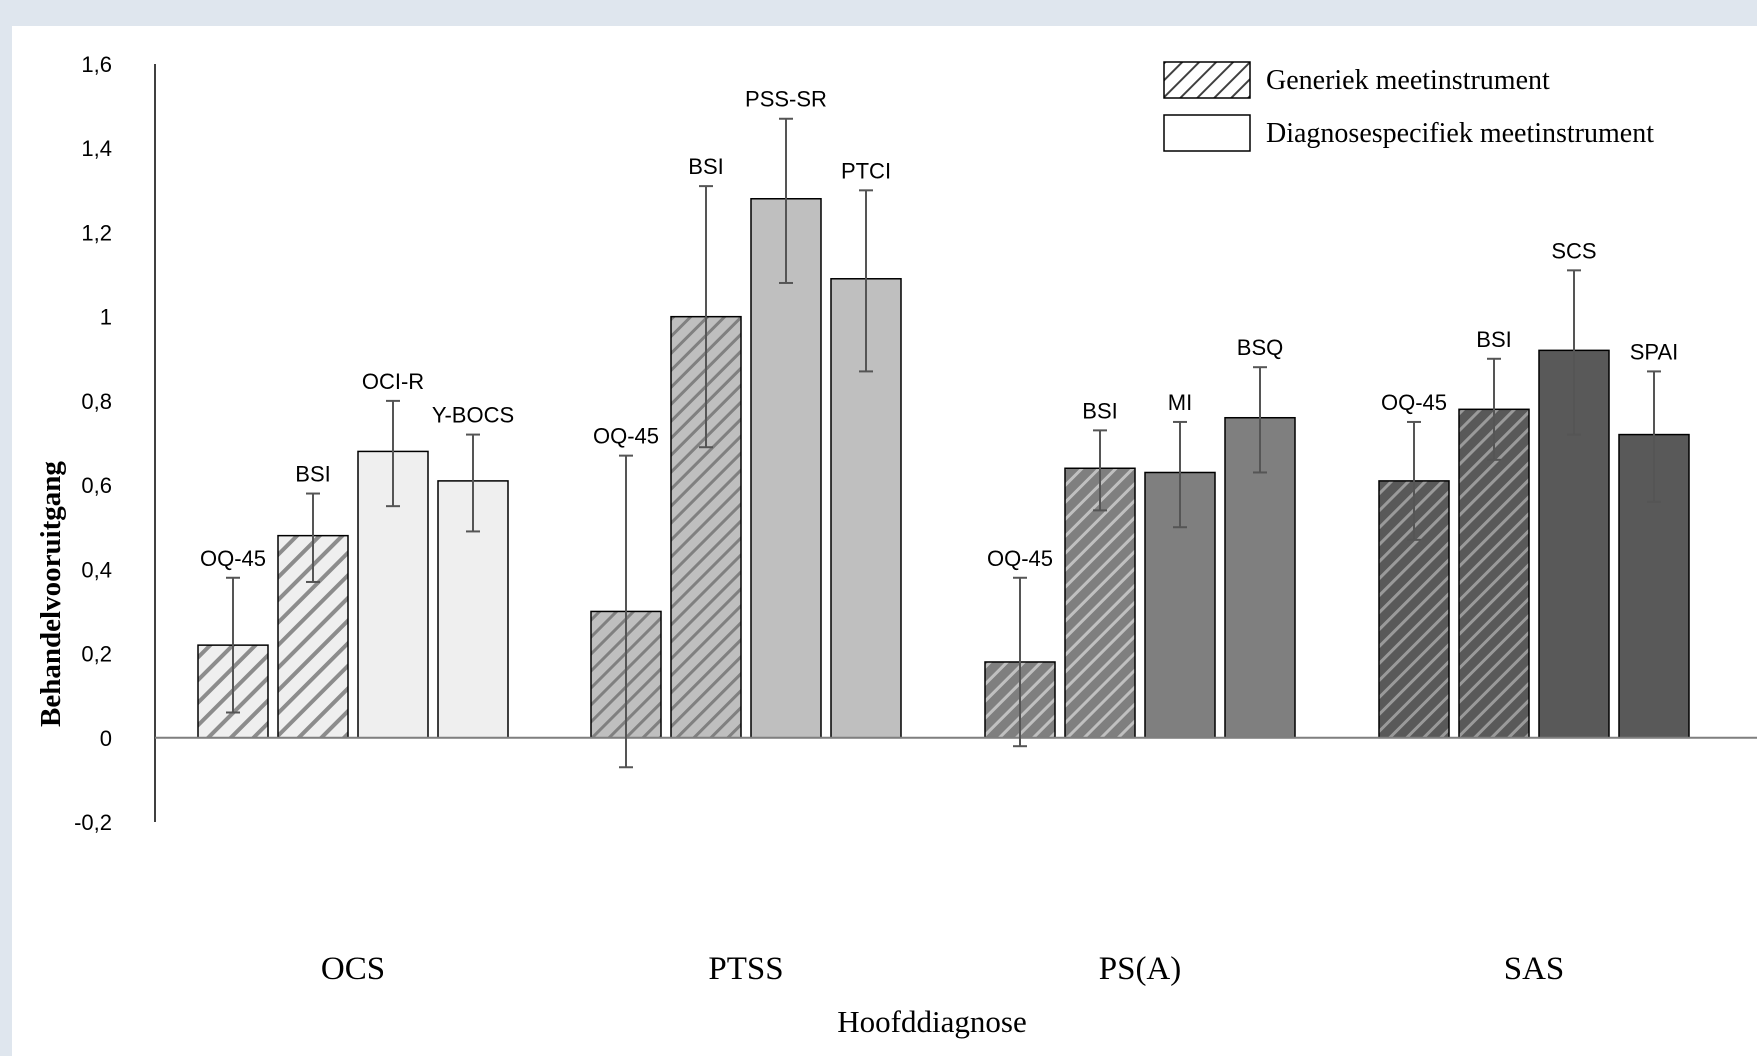  I want to click on bar-data-label: OCI-R, so click(393, 381).